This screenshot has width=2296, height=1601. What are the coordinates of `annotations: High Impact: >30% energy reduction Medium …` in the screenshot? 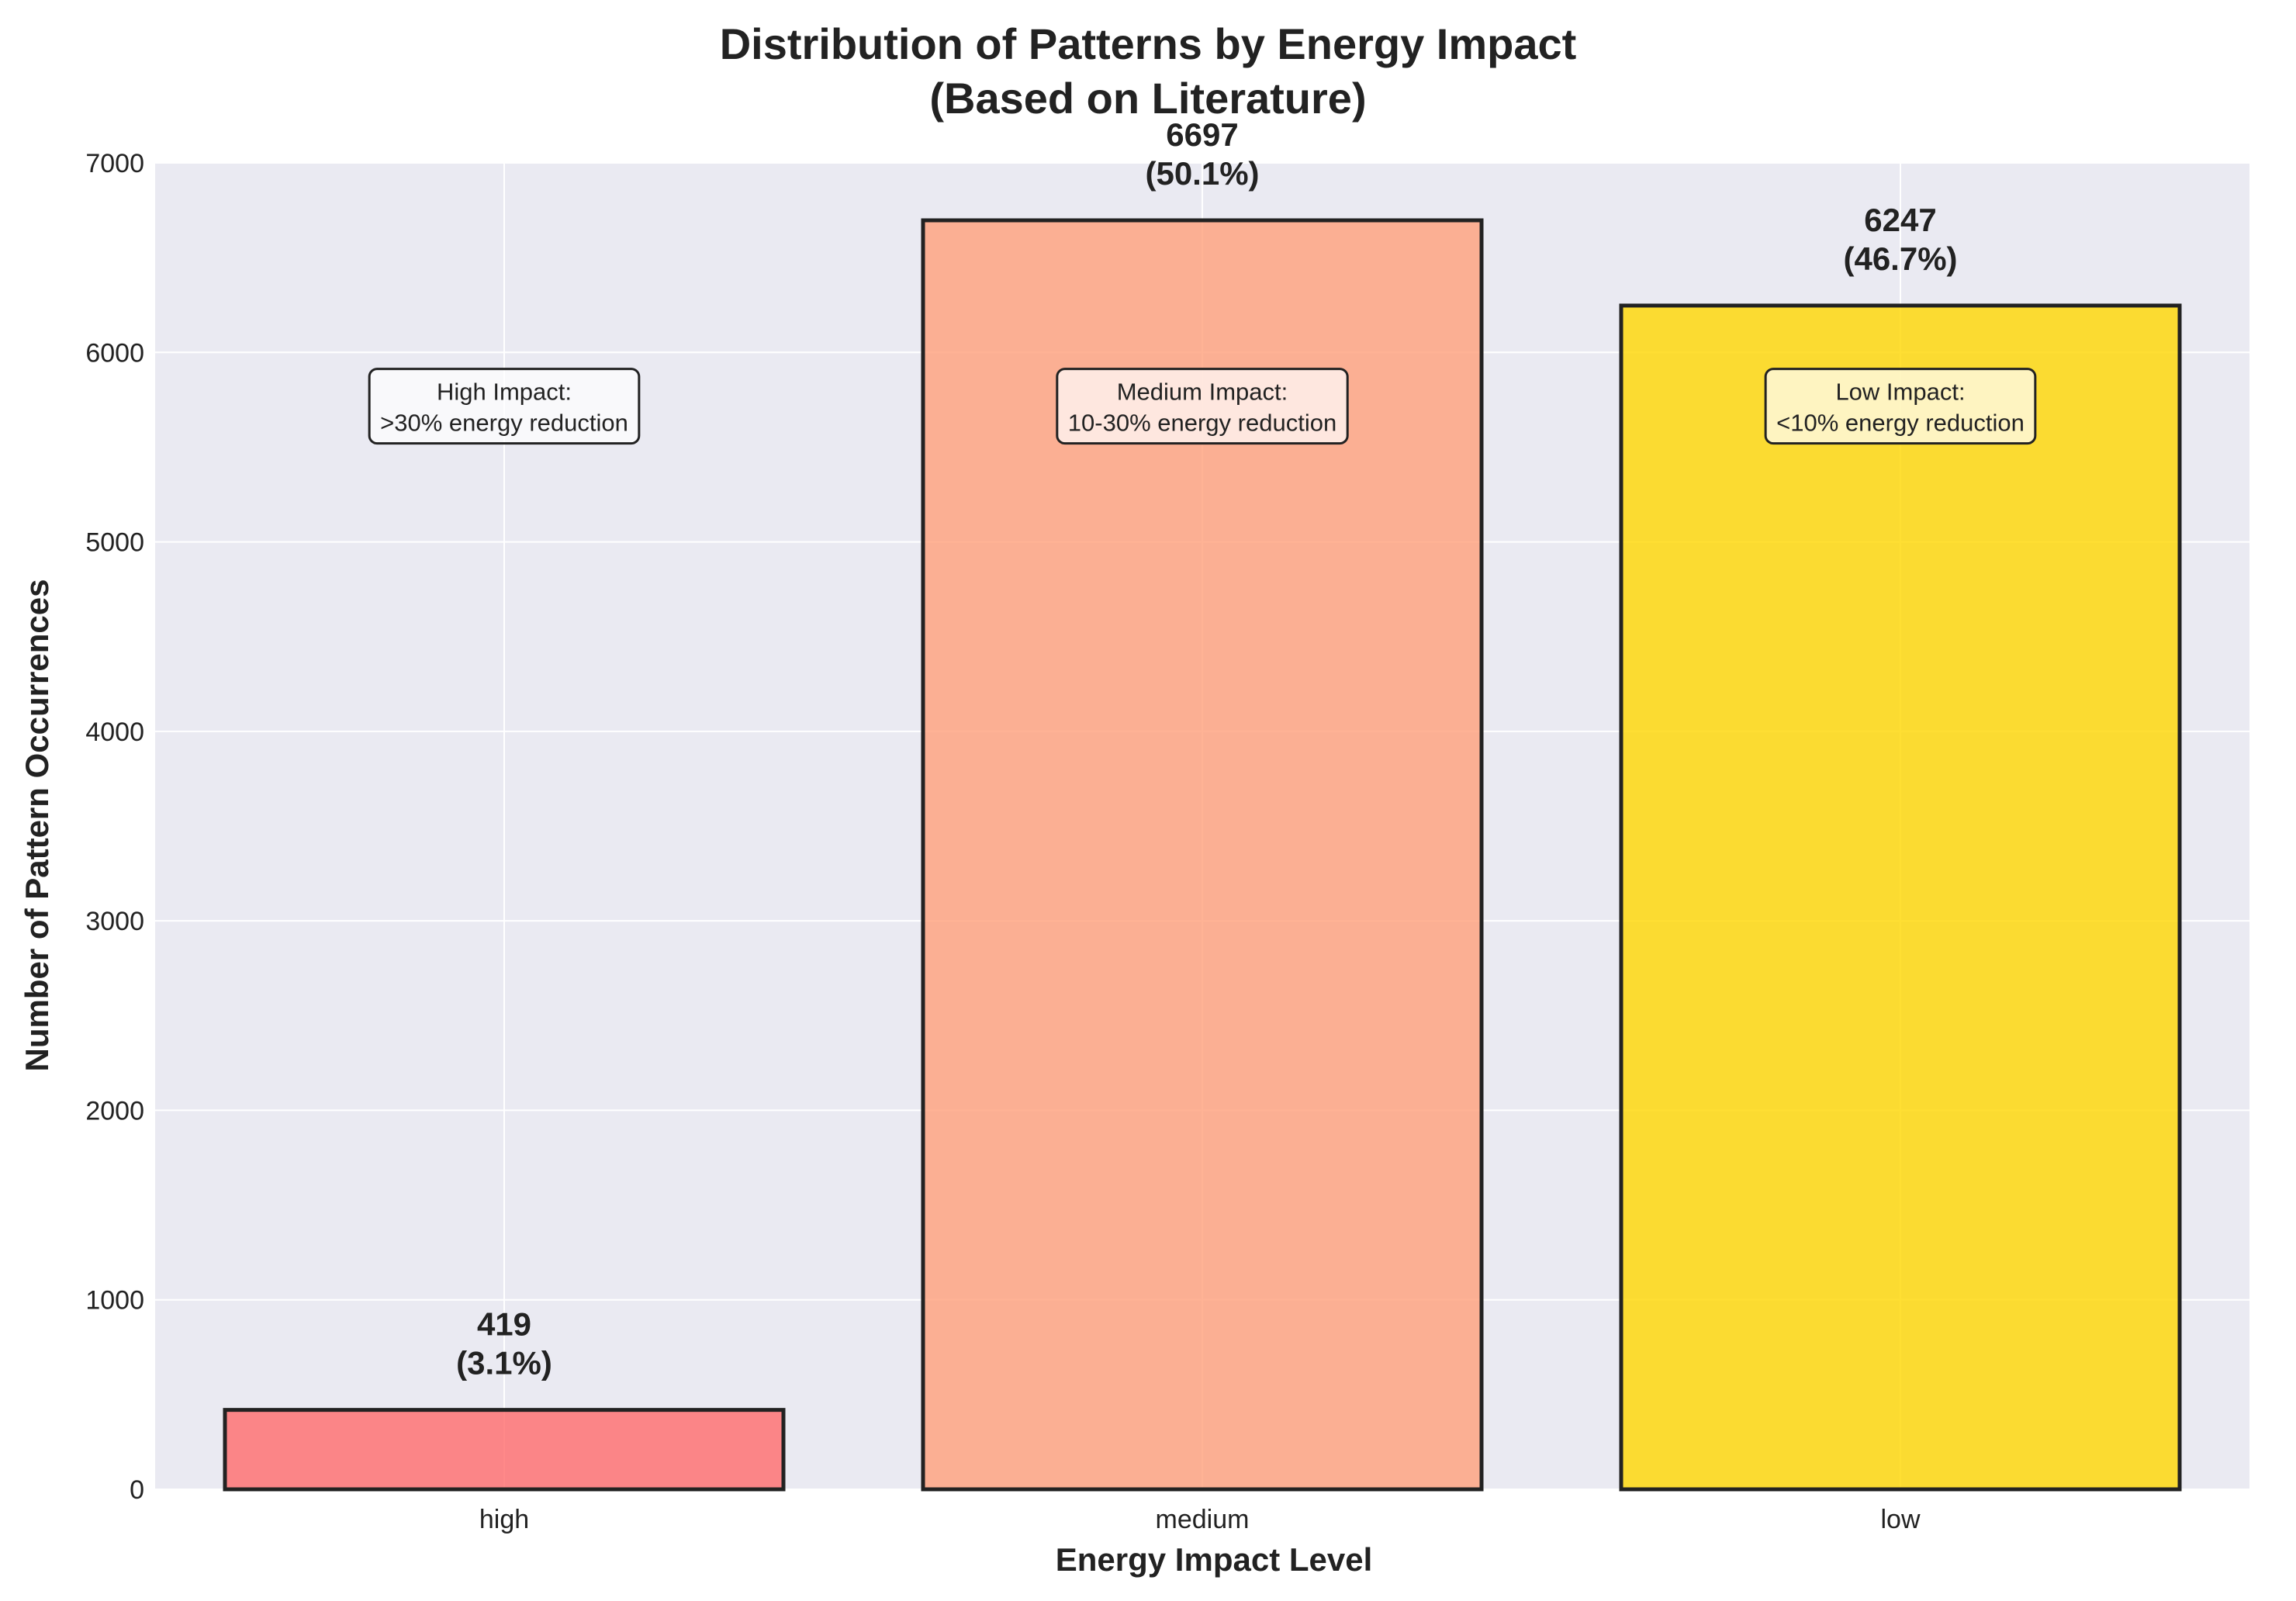 It's located at (1202, 406).